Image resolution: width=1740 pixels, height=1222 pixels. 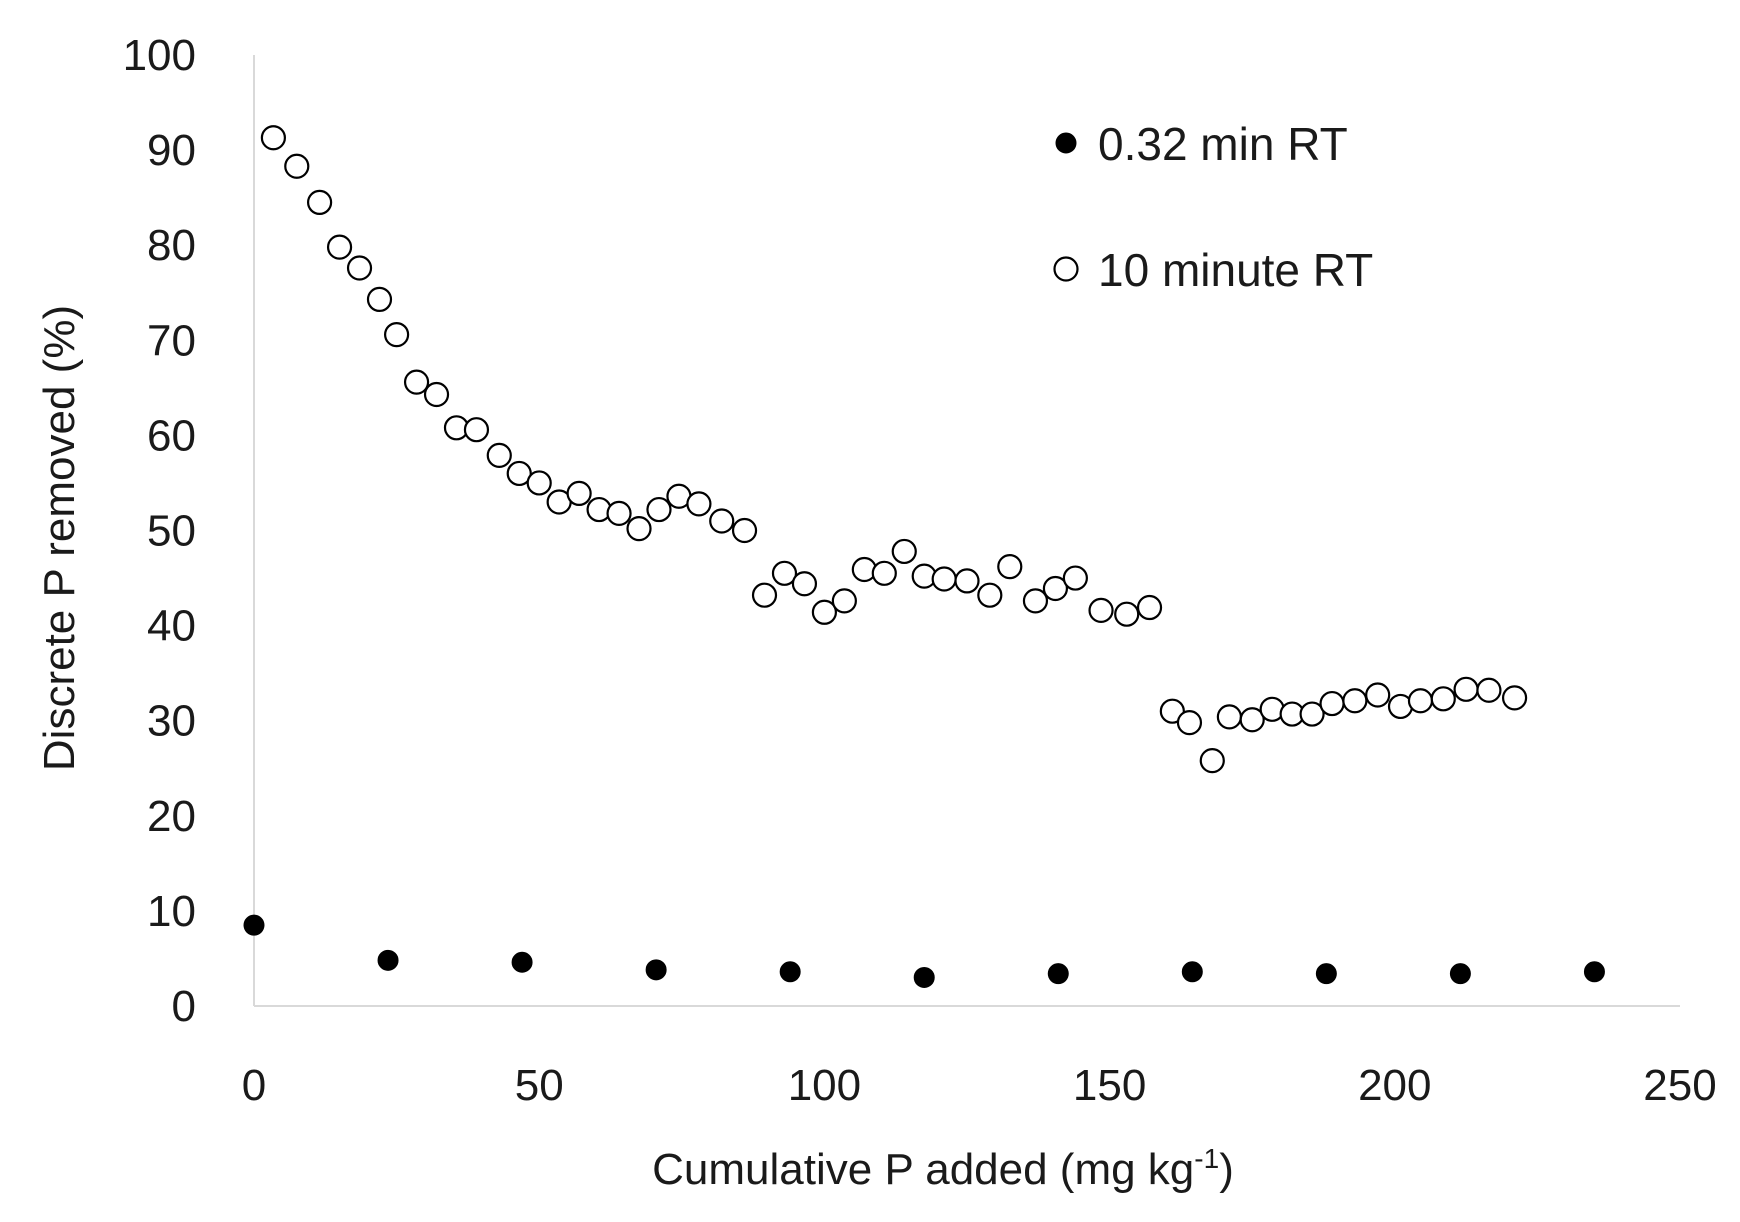 What do you see at coordinates (1066, 143) in the screenshot?
I see `legend-marker-filled-icon` at bounding box center [1066, 143].